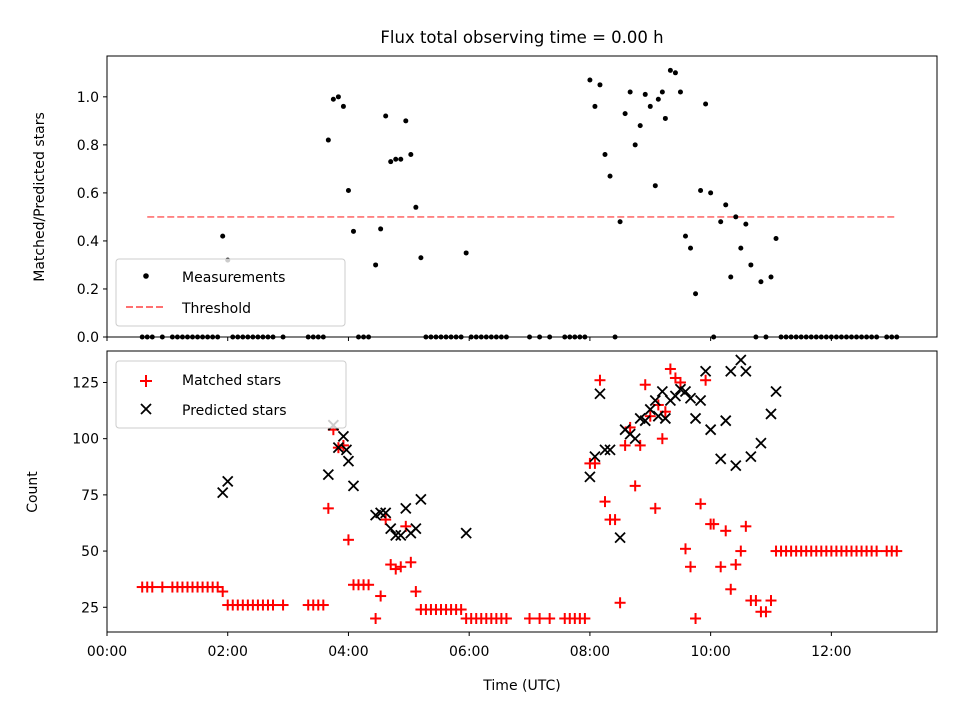 This screenshot has height=720, width=960. What do you see at coordinates (88, 98) in the screenshot?
I see `top-y-tick-label: 1.0` at bounding box center [88, 98].